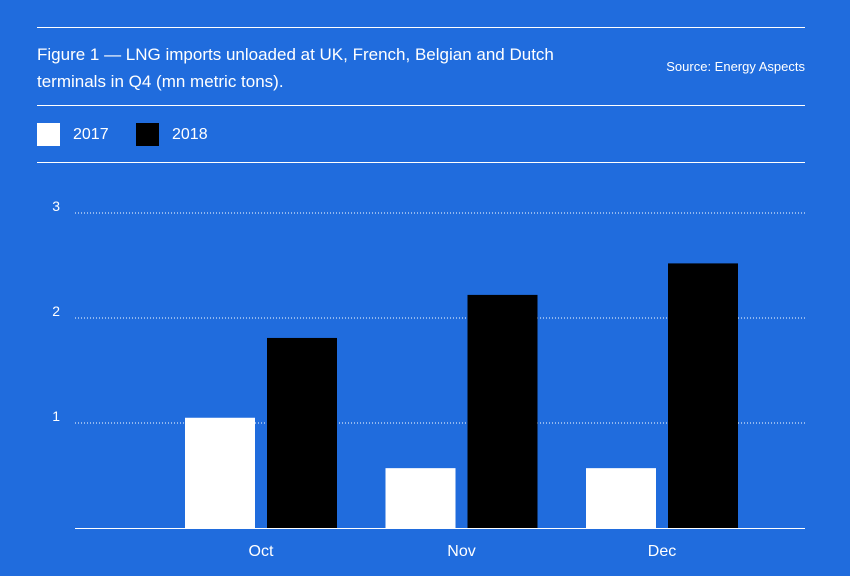 Image resolution: width=850 pixels, height=576 pixels. I want to click on chart-source: Source: Energy Aspects, so click(735, 66).